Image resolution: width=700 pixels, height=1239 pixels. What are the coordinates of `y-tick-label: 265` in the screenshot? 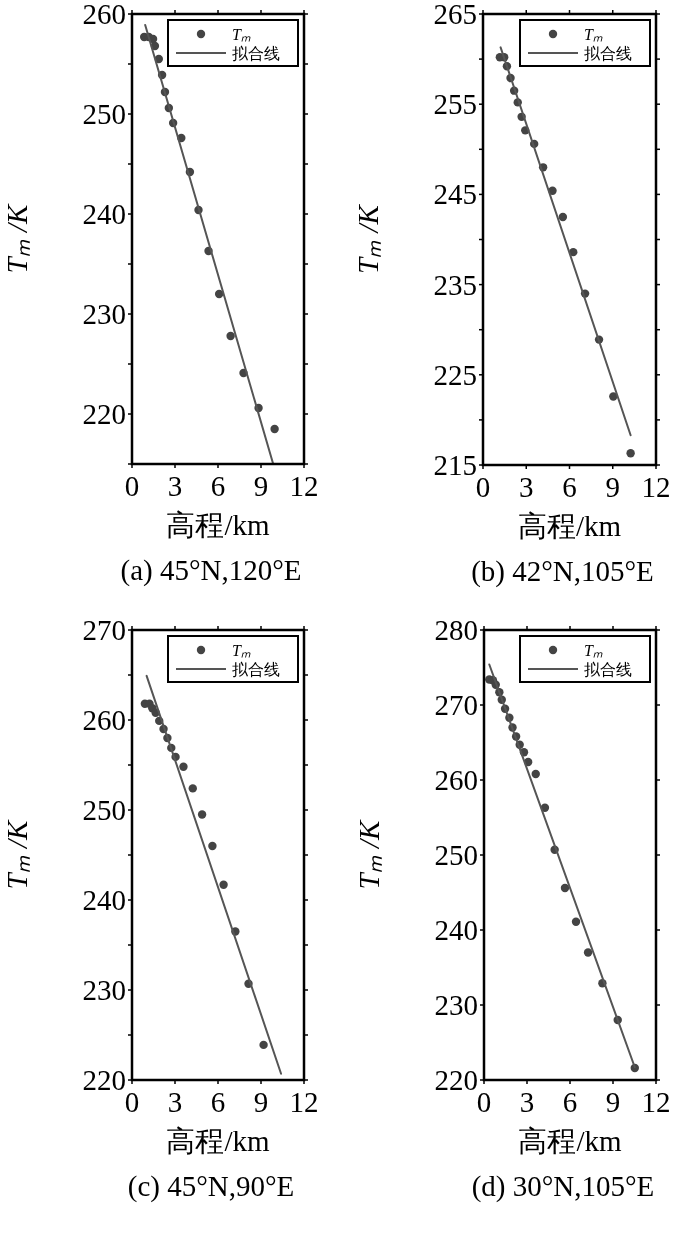 It's located at (455, 15).